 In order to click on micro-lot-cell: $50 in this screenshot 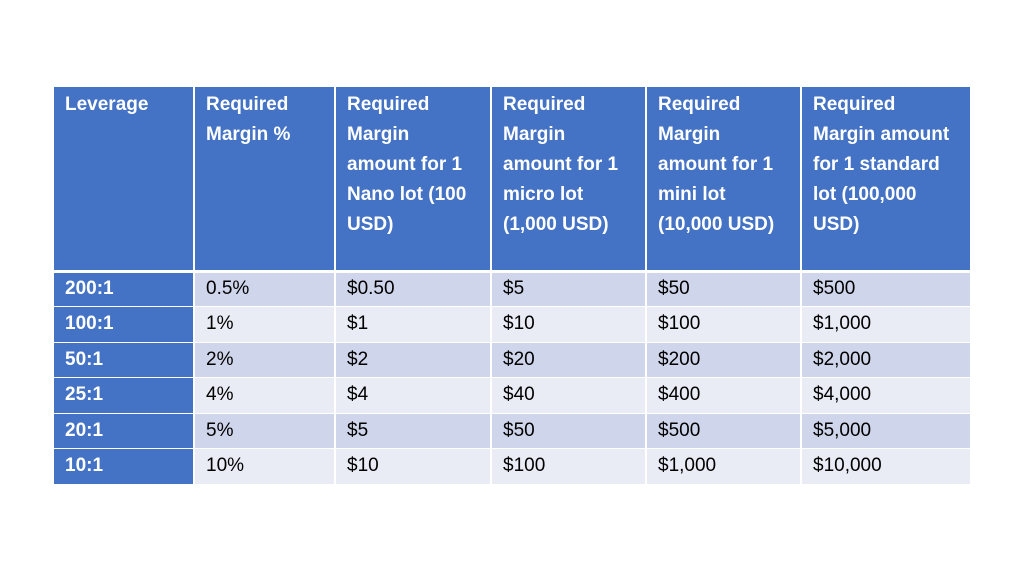, I will do `click(569, 431)`.